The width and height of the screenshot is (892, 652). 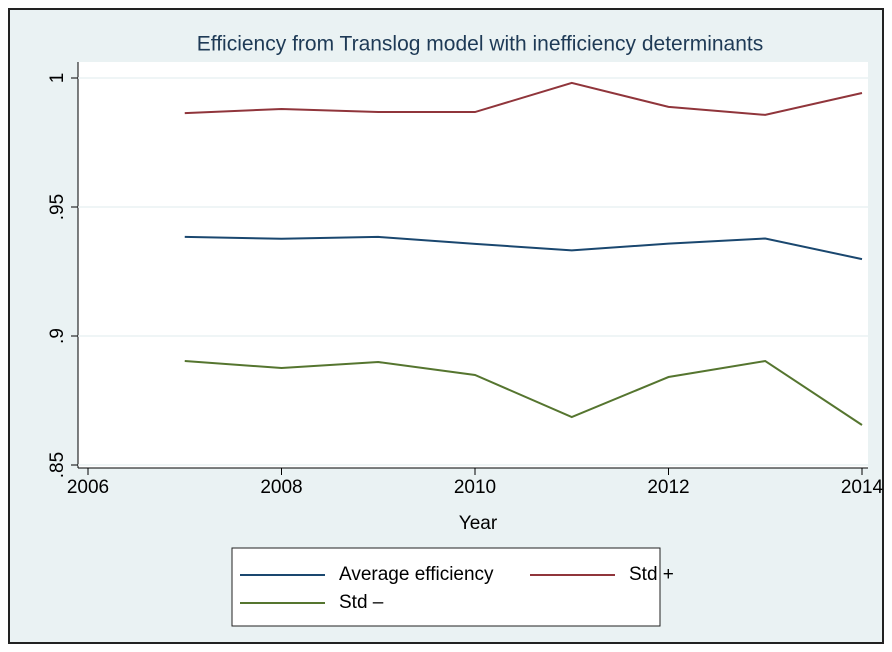 What do you see at coordinates (57, 78) in the screenshot?
I see `y-tick-label: 1` at bounding box center [57, 78].